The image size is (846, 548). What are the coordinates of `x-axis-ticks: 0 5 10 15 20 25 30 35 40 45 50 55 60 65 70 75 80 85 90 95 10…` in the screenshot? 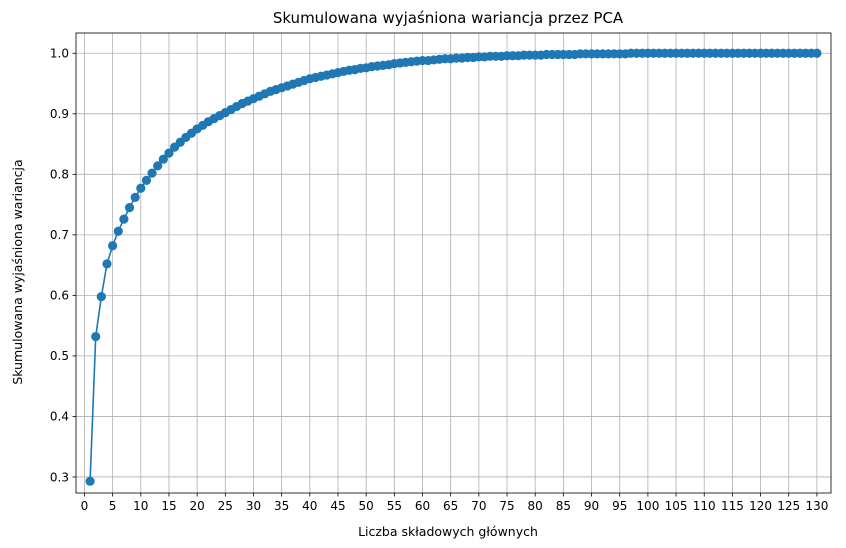 It's located at (454, 503).